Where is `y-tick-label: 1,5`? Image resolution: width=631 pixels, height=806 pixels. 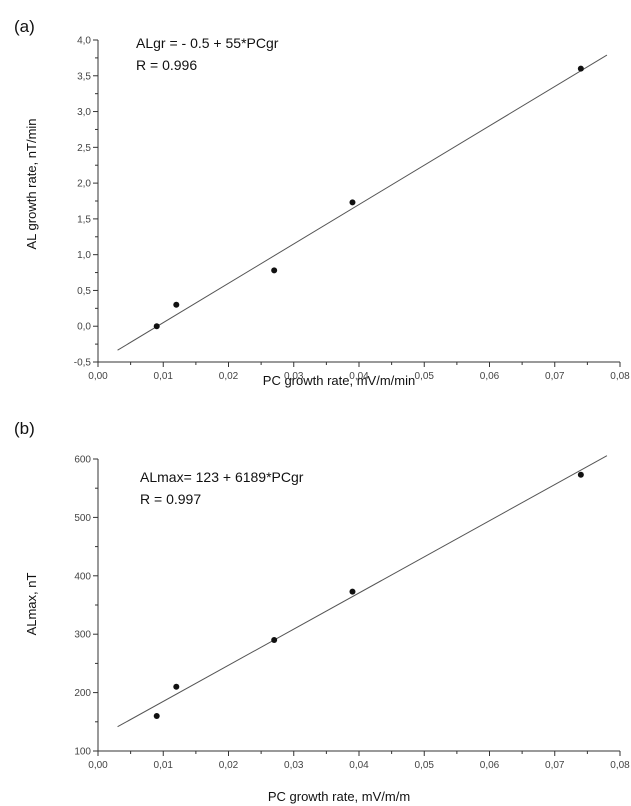 y-tick-label: 1,5 is located at coordinates (84, 219).